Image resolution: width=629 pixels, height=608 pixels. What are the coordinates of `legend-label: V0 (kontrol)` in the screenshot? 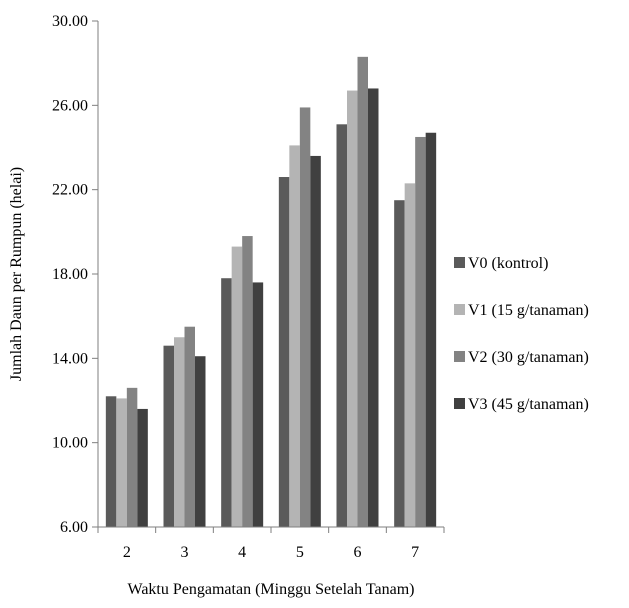 It's located at (508, 263).